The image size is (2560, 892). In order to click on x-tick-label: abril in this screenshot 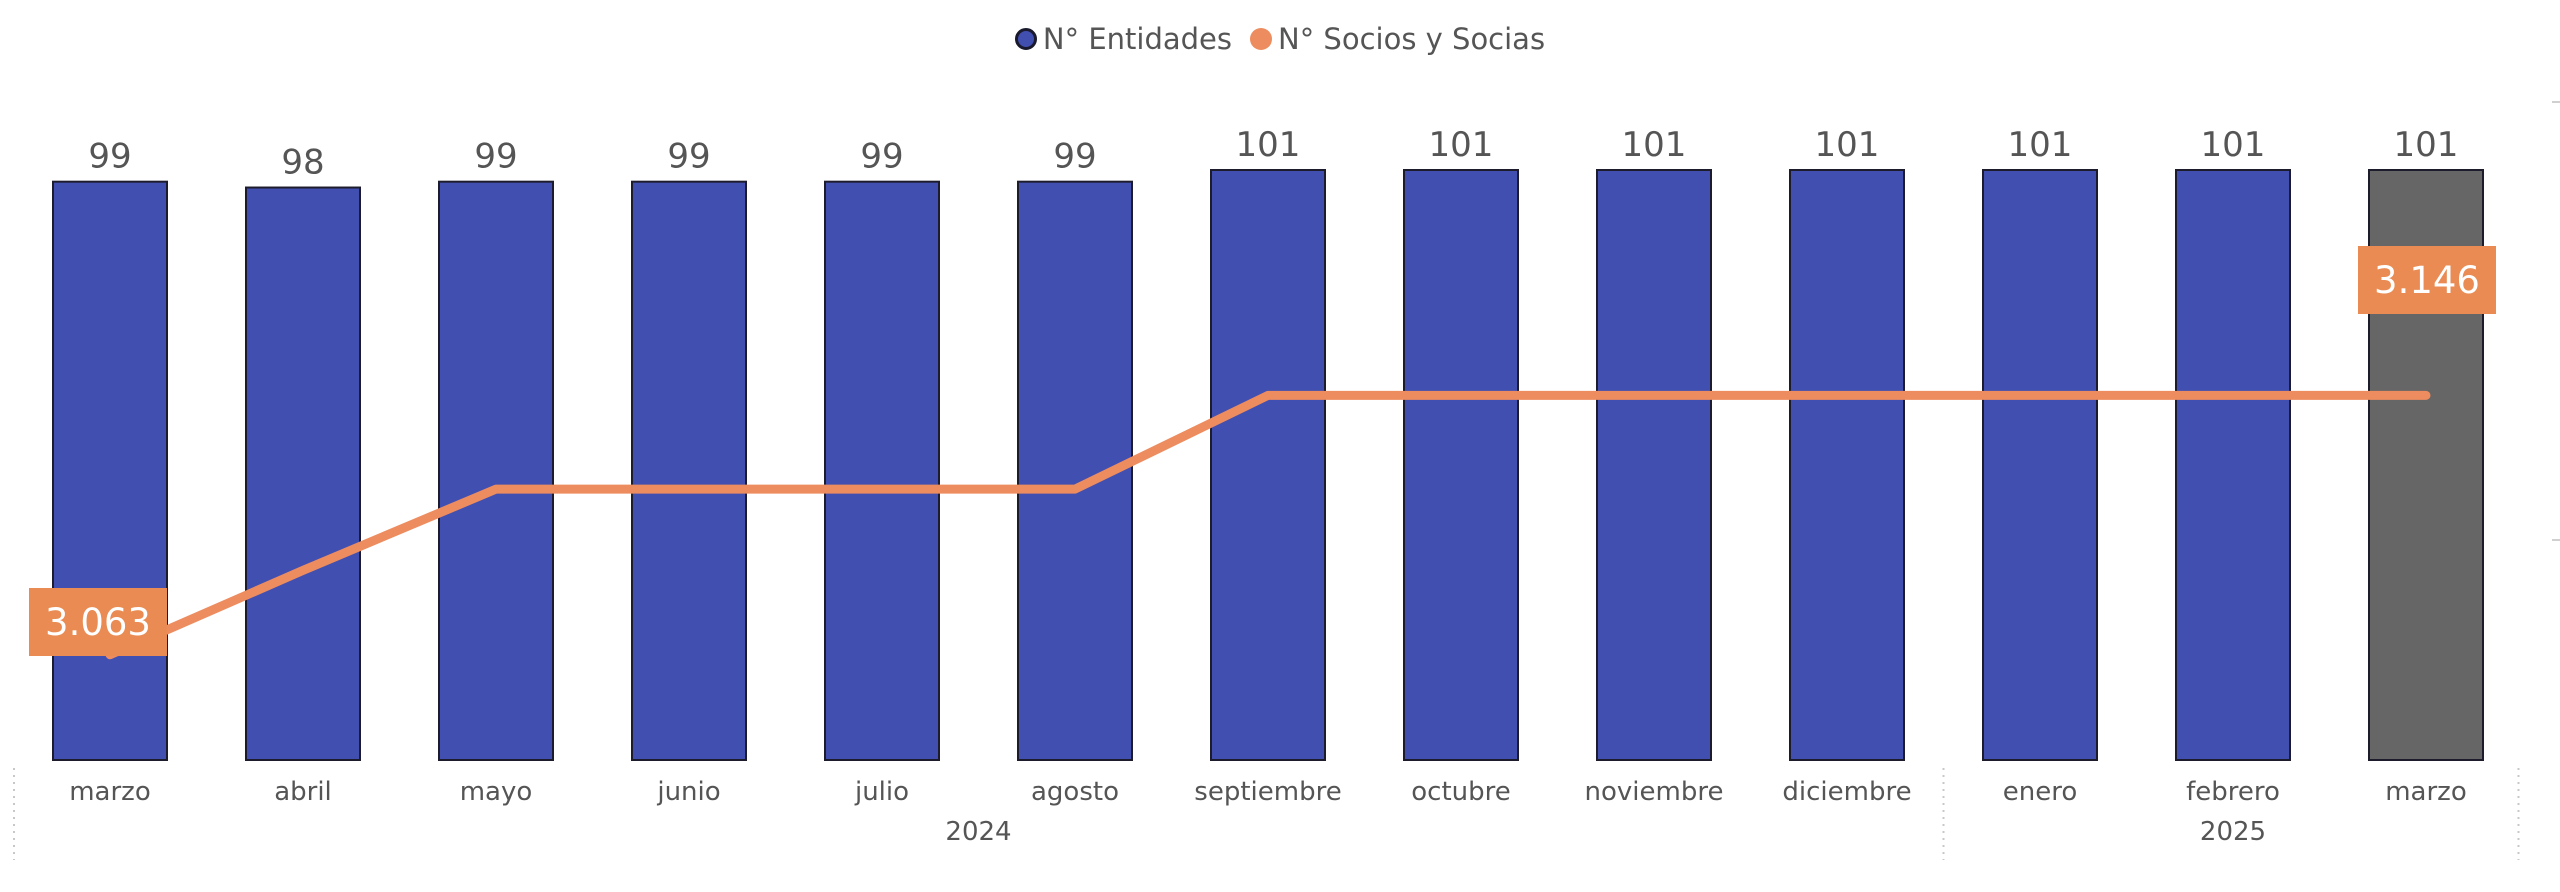, I will do `click(303, 792)`.